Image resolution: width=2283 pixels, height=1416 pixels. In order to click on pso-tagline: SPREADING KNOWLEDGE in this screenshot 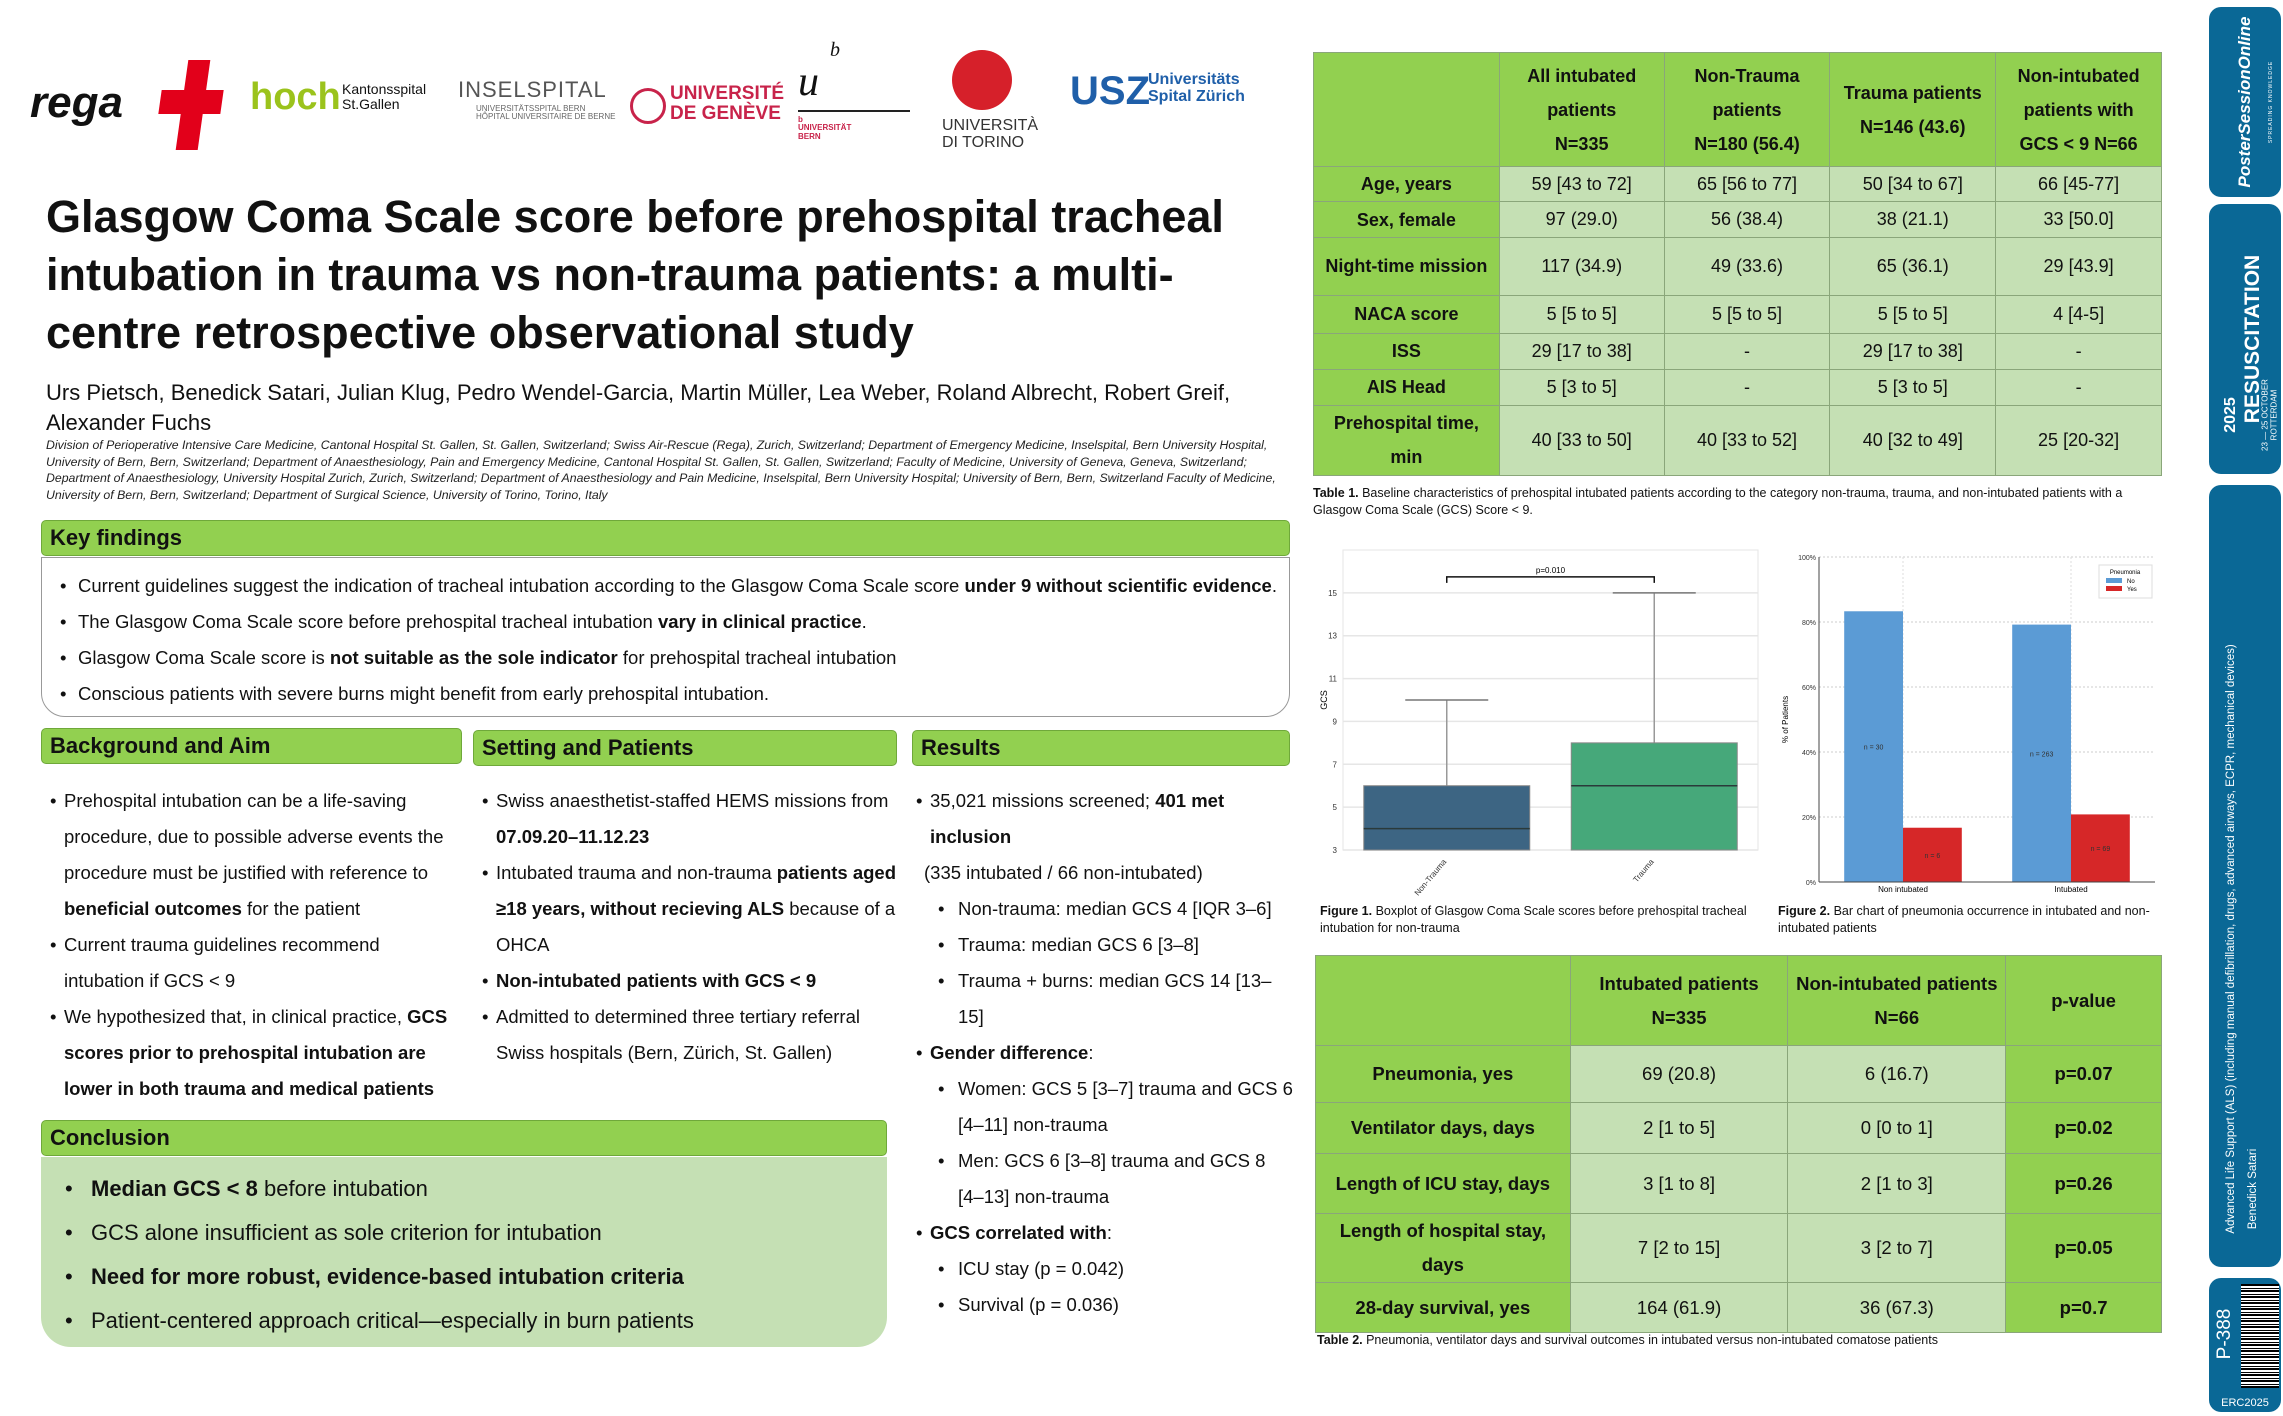, I will do `click(2271, 102)`.